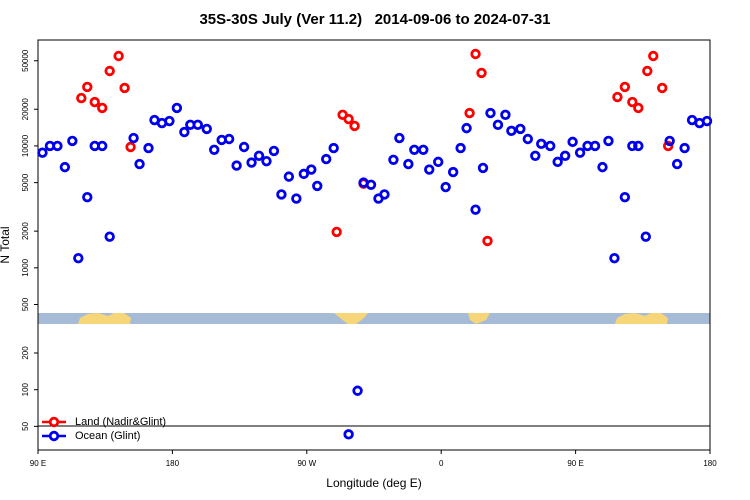 This screenshot has height=500, width=750. I want to click on y-tick-label: 1000, so click(25, 267).